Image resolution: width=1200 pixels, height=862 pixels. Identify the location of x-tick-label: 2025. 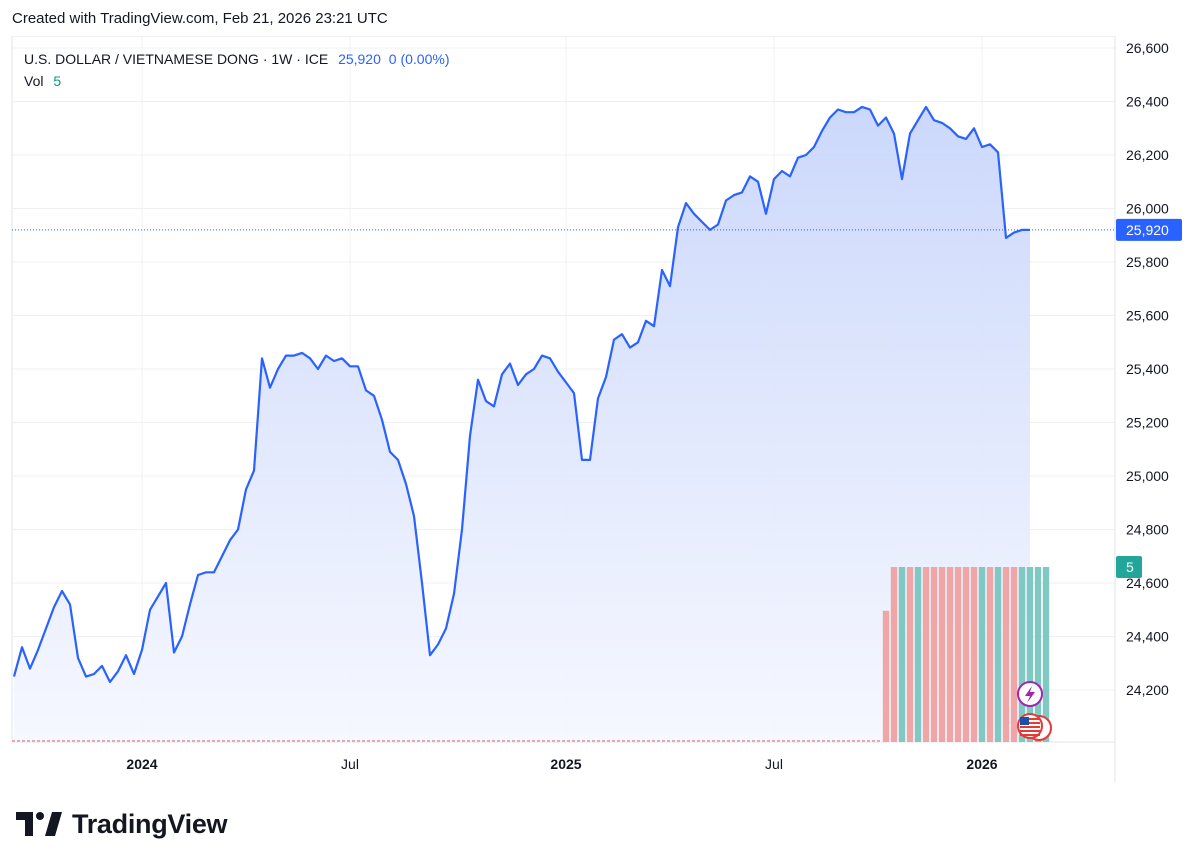
(565, 764).